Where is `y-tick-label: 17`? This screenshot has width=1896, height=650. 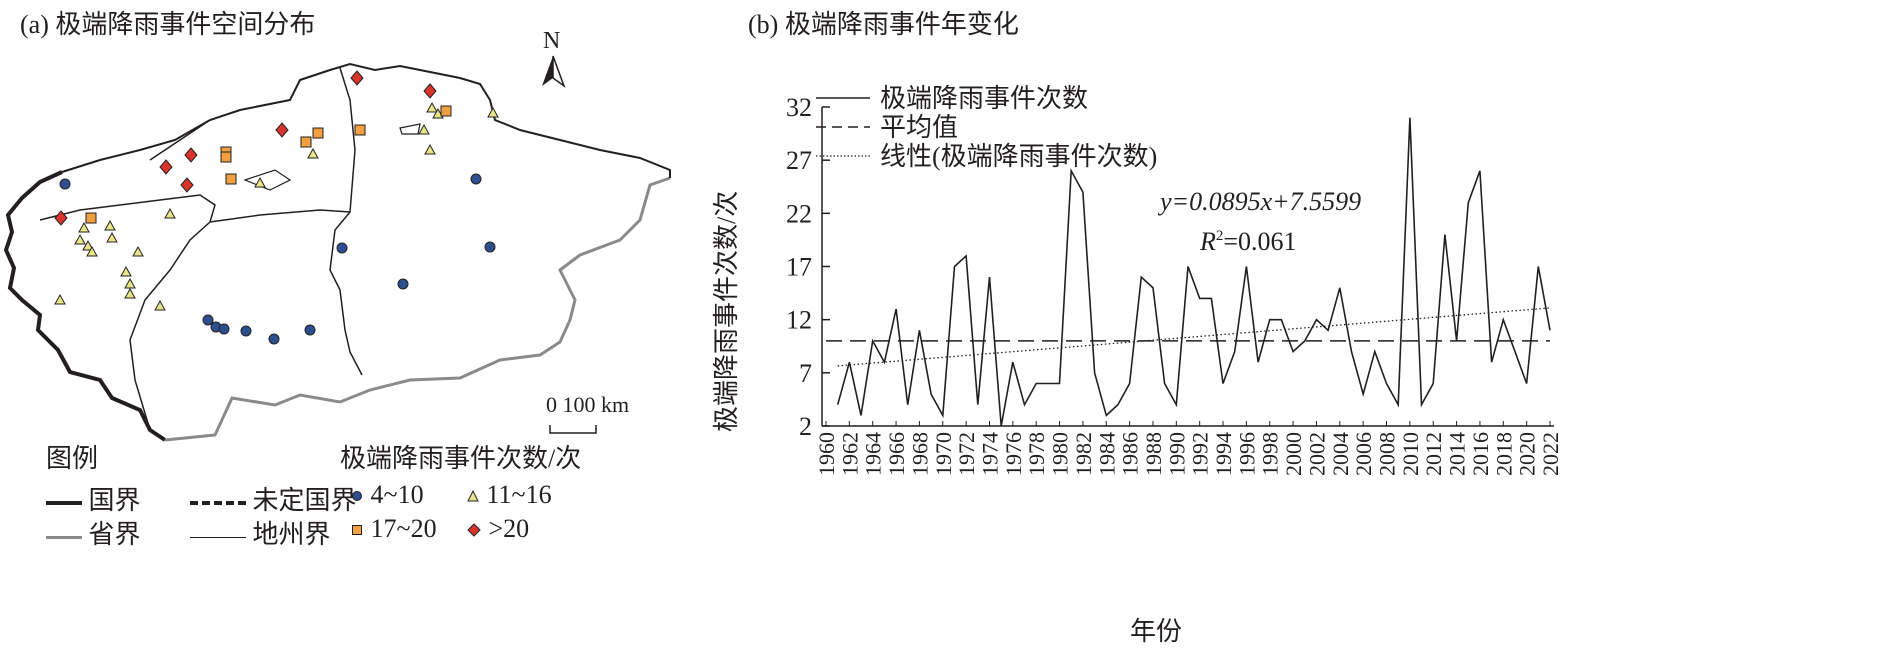
y-tick-label: 17 is located at coordinates (799, 267).